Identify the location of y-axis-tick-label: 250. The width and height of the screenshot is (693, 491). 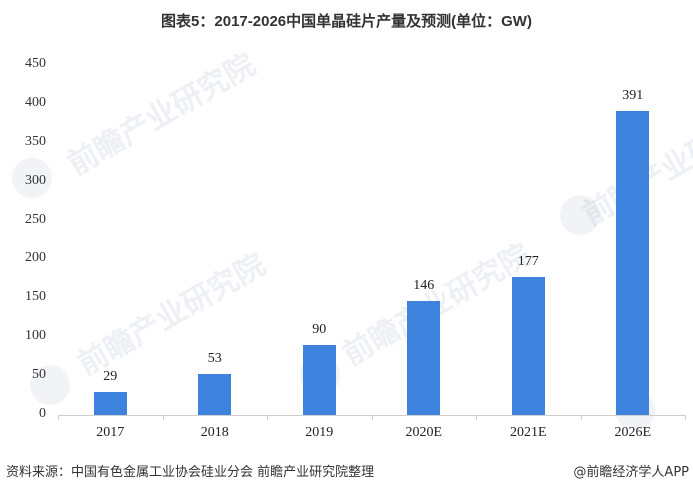
(35, 219).